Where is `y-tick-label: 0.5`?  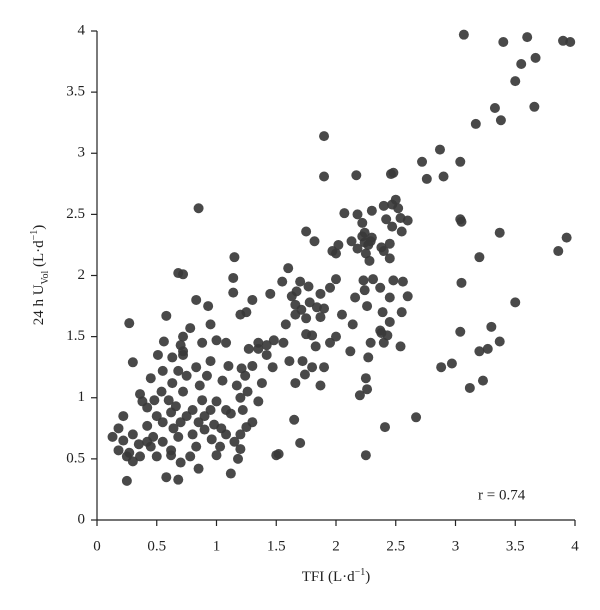 y-tick-label: 0.5 is located at coordinates (75, 458).